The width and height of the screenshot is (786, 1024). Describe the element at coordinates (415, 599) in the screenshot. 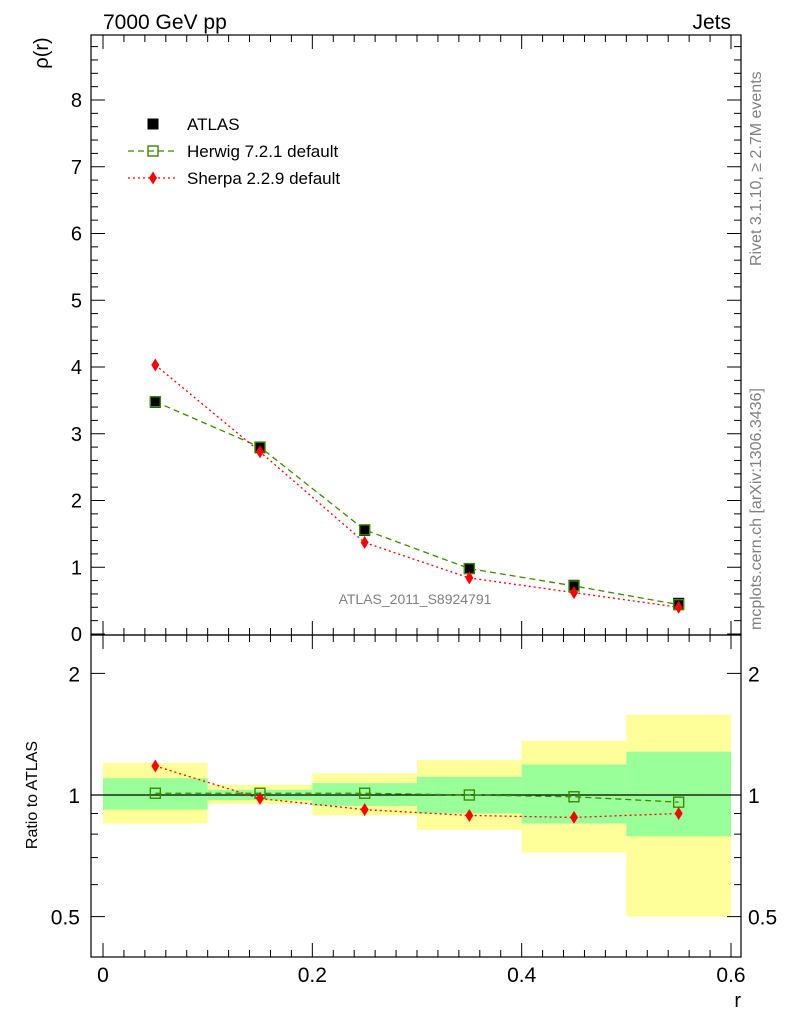

I see `analysis-watermark: ATLAS_2011_S8924791` at that location.